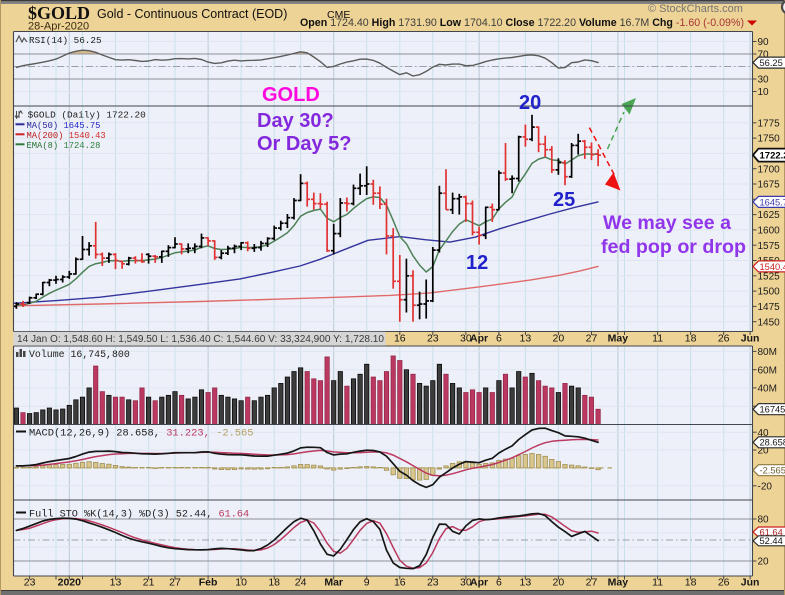 This screenshot has width=785, height=595. What do you see at coordinates (70, 583) in the screenshot?
I see `svg-text: 2020` at bounding box center [70, 583].